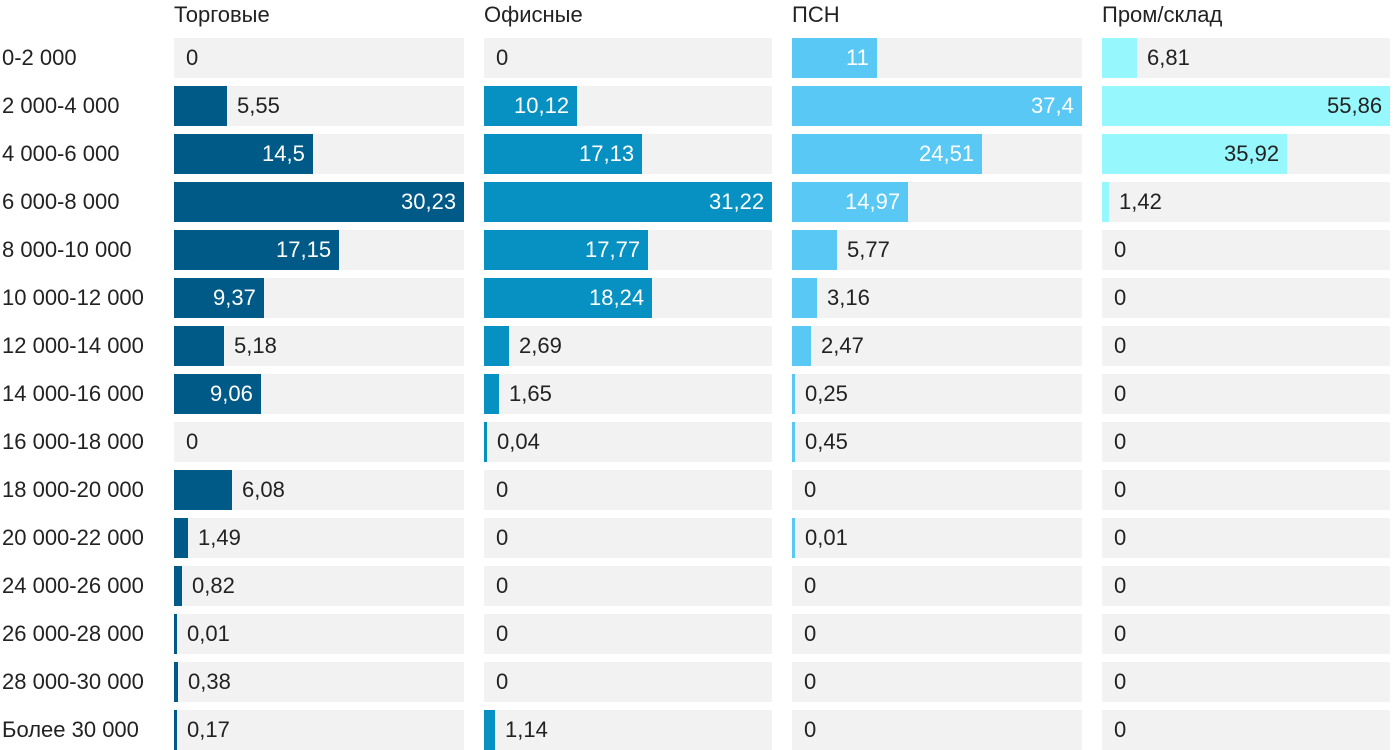 This screenshot has height=750, width=1400. What do you see at coordinates (73, 537) in the screenshot?
I see `category-label: 20 000-22 000` at bounding box center [73, 537].